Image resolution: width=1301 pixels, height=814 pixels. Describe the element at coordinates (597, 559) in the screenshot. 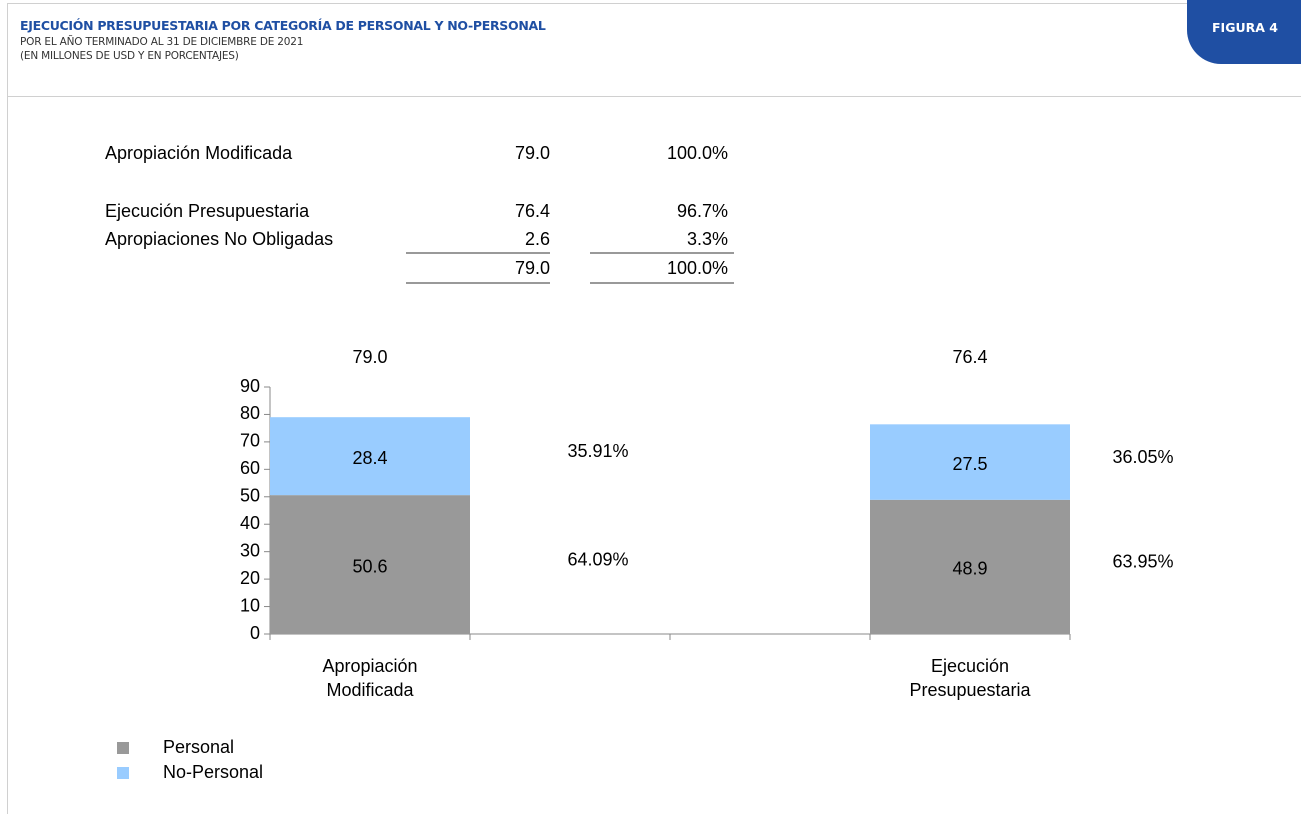

I see `share-label: 64.09%` at that location.